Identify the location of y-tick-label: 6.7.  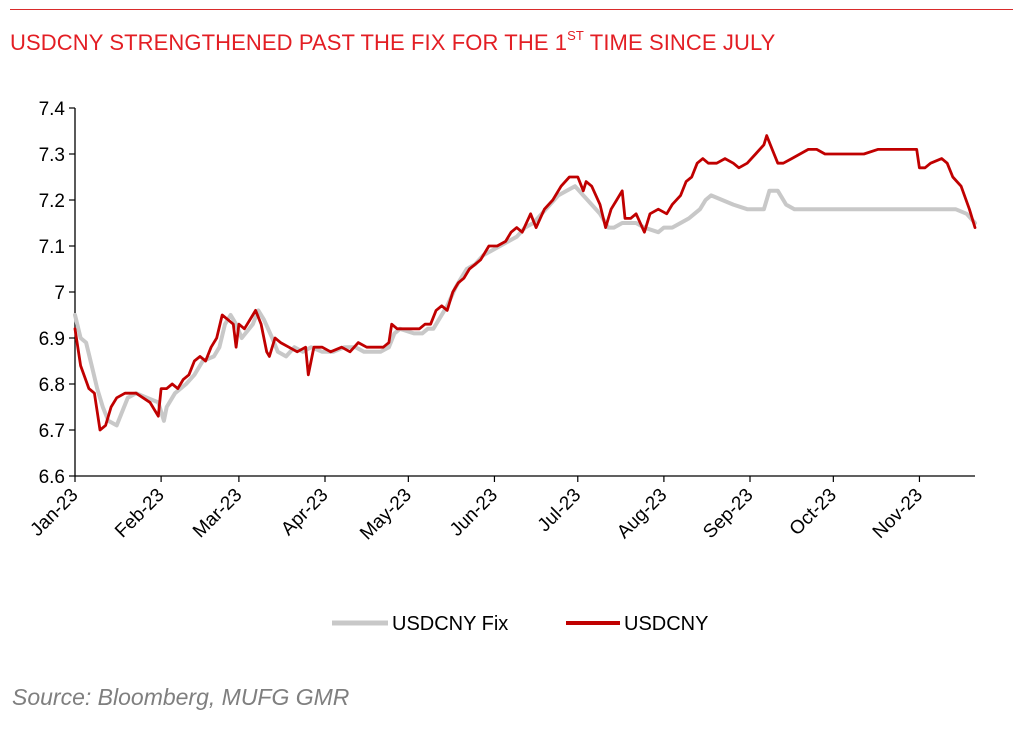
(52, 431).